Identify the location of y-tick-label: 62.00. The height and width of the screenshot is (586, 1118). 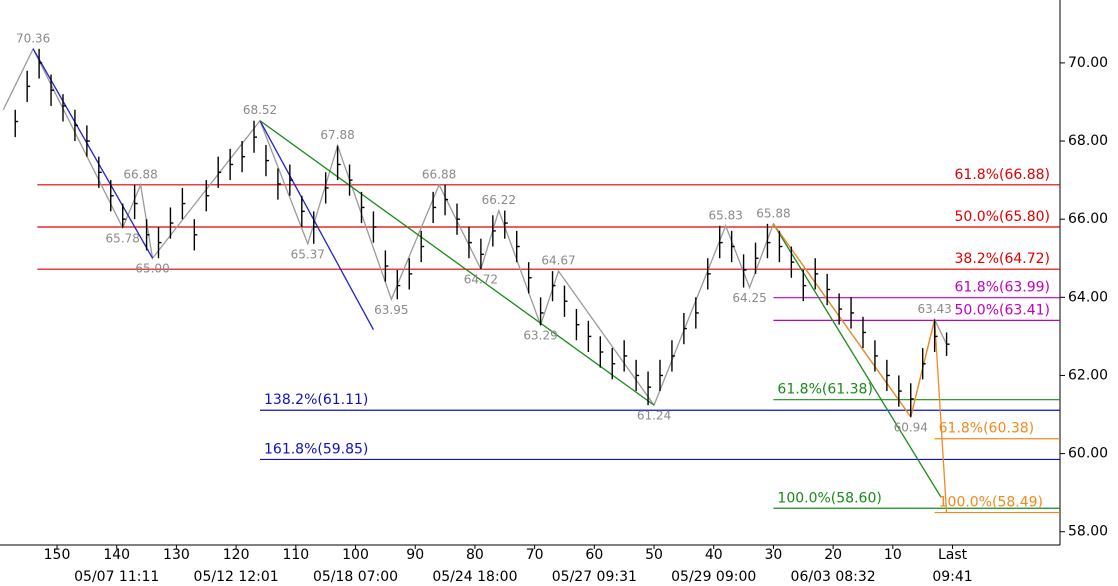
(1088, 375).